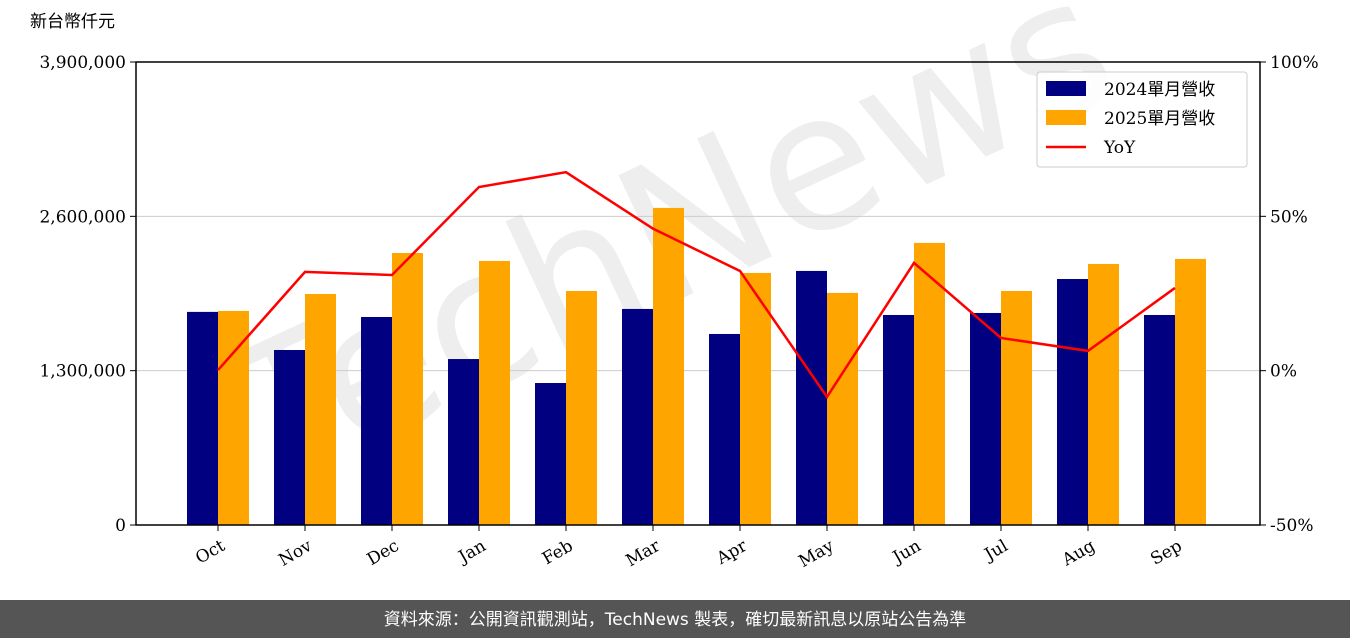 This screenshot has width=1350, height=642. Describe the element at coordinates (1289, 217) in the screenshot. I see `y2-tick-label: 50%` at that location.